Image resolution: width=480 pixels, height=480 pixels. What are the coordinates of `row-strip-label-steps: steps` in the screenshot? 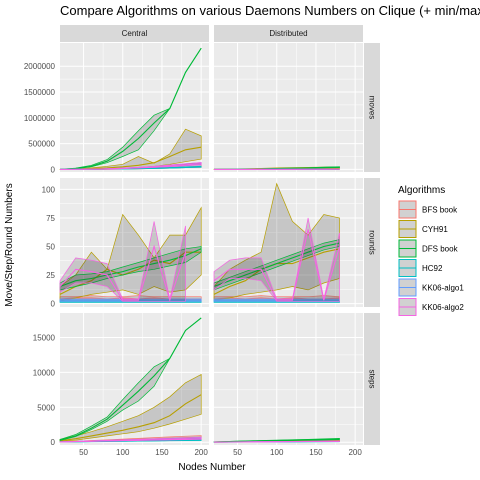 It's located at (372, 378).